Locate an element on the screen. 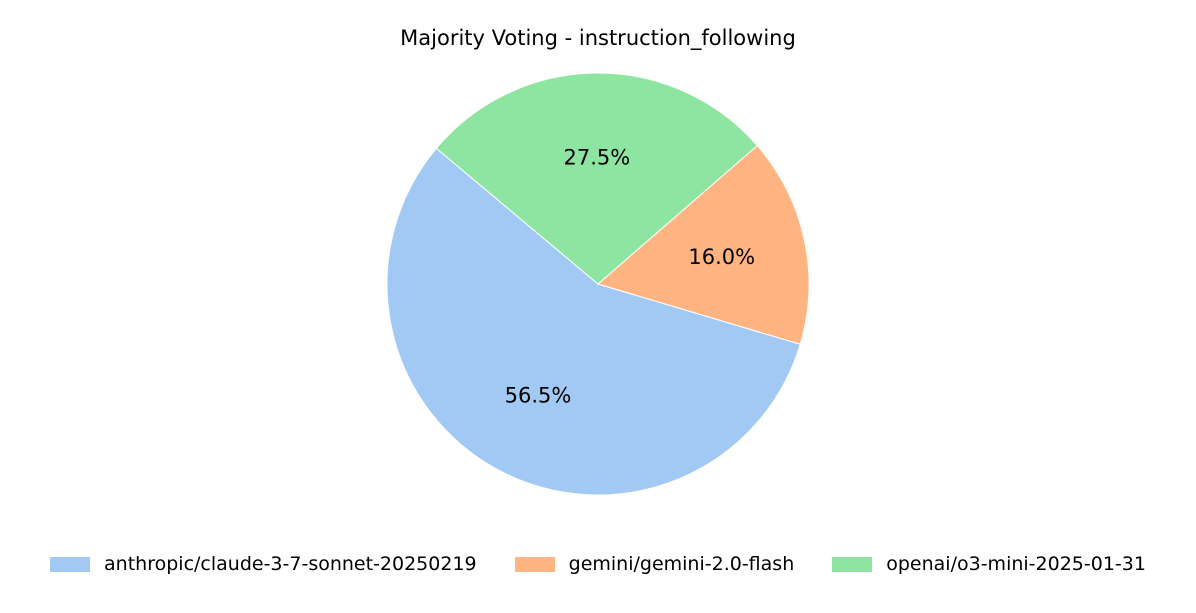  percent-label: 56.5% is located at coordinates (538, 395).